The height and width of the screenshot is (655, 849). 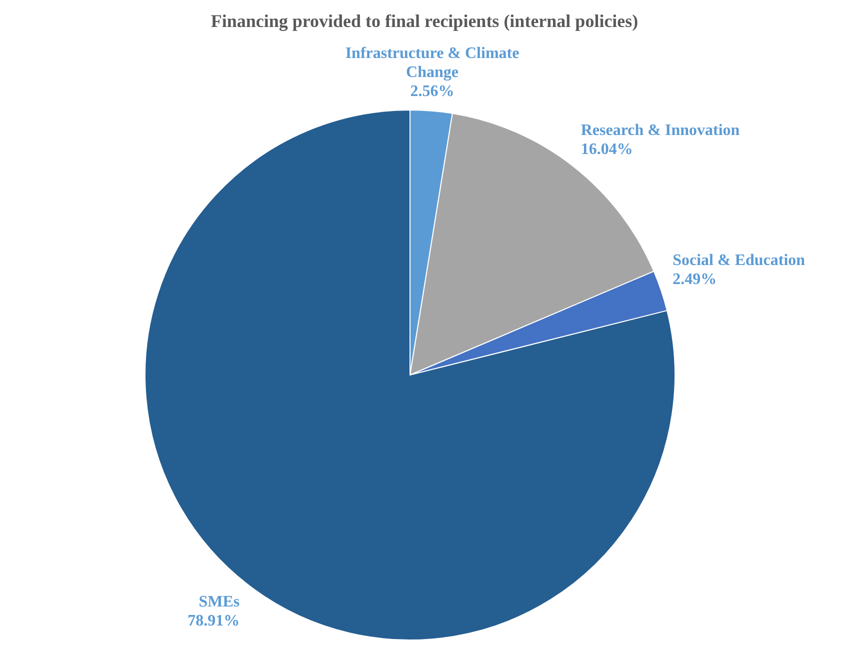 What do you see at coordinates (606, 149) in the screenshot?
I see `data-label: 16.04%` at bounding box center [606, 149].